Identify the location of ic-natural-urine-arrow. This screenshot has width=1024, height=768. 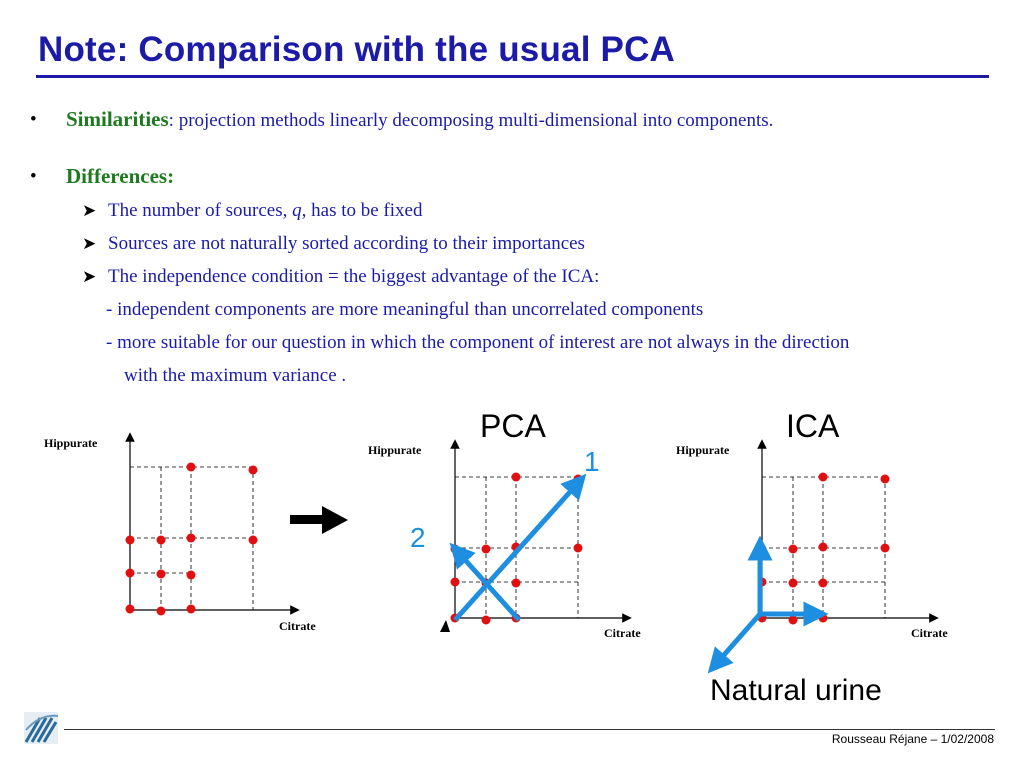
(734, 643).